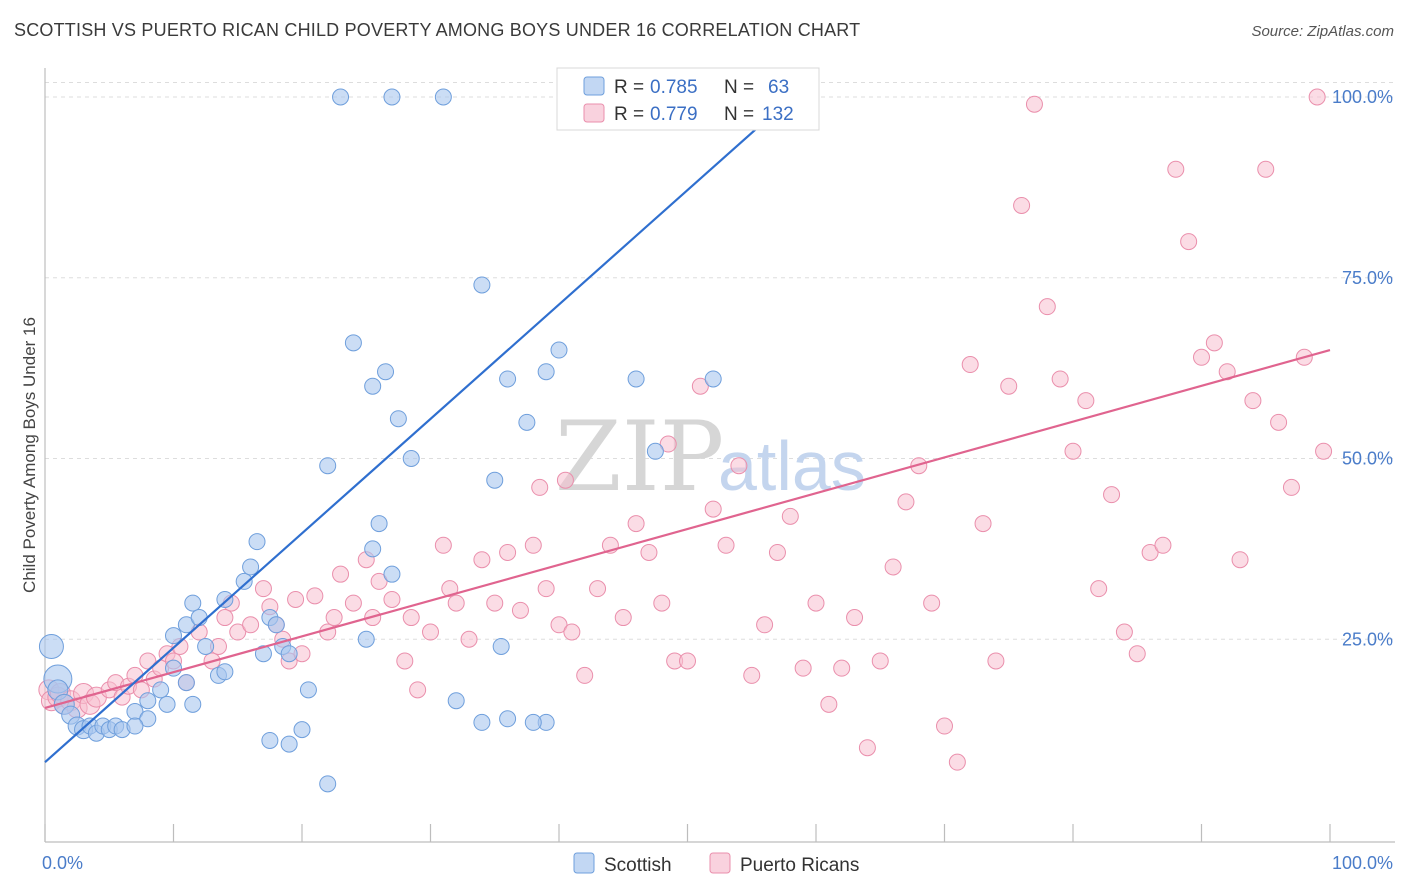 The width and height of the screenshot is (1406, 892). Describe the element at coordinates (799, 865) in the screenshot. I see `bottom-legend-puerto-ricans: Puerto Ricans` at that location.